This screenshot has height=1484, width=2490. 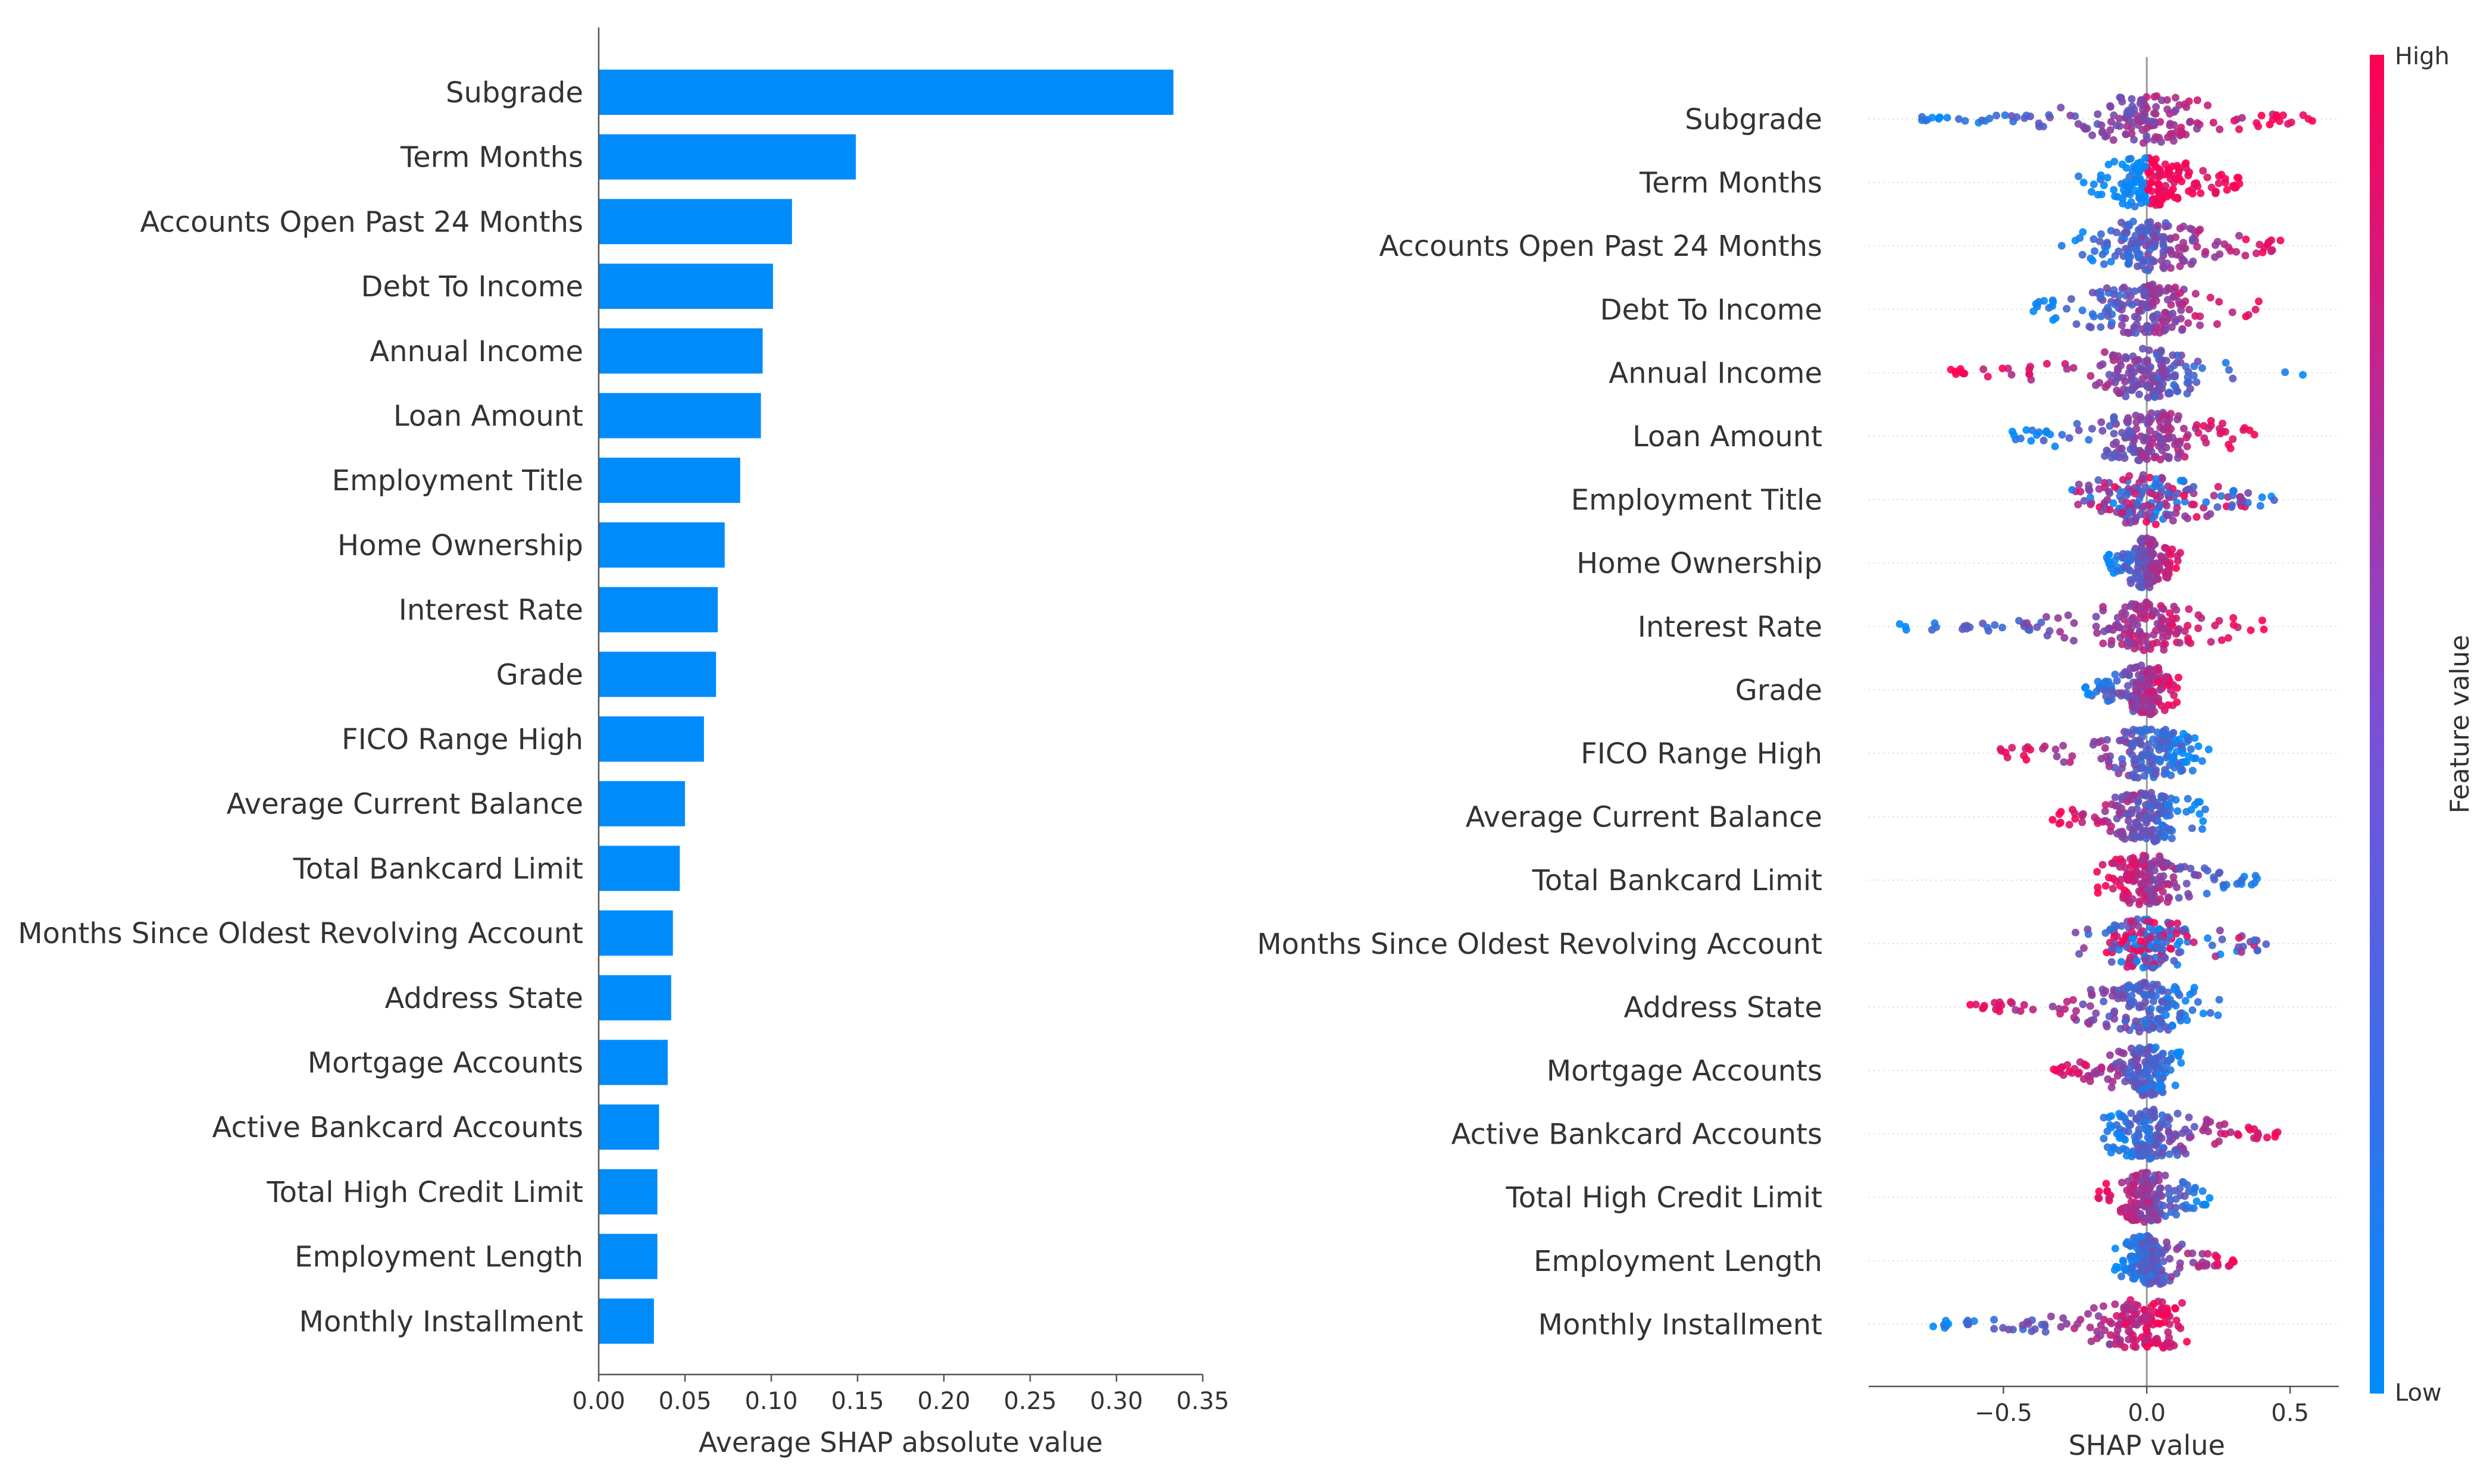 What do you see at coordinates (1711, 310) in the screenshot?
I see `feature-label: Debt To Income` at bounding box center [1711, 310].